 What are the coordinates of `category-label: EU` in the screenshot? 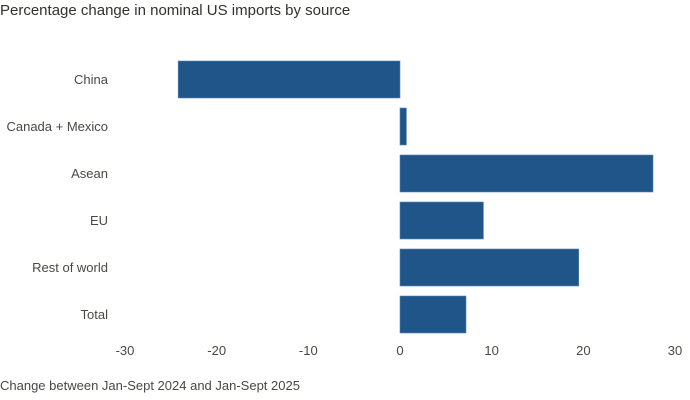 It's located at (99, 220).